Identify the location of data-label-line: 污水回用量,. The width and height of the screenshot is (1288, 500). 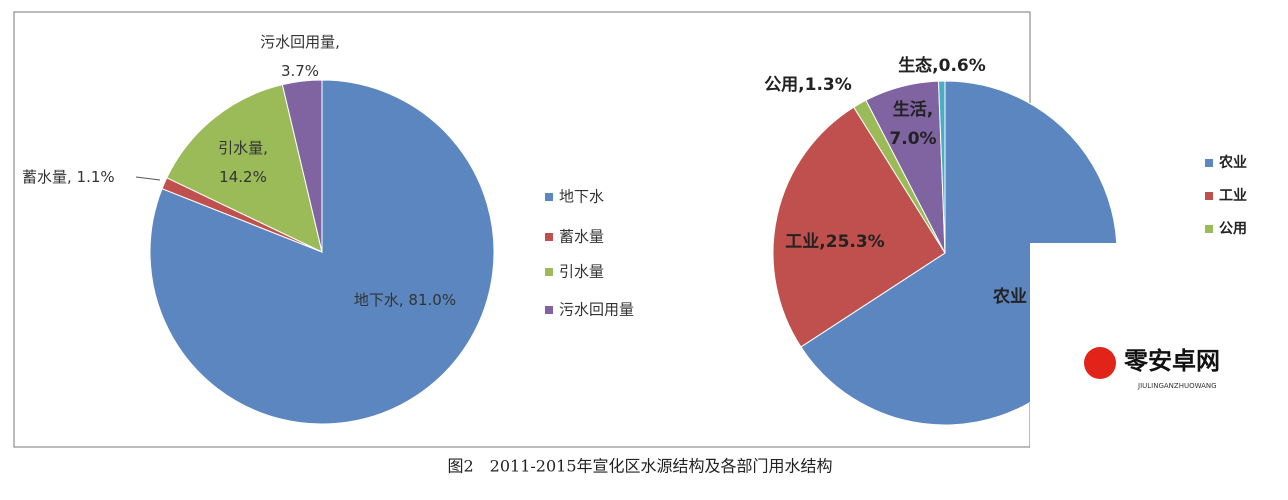
(300, 42).